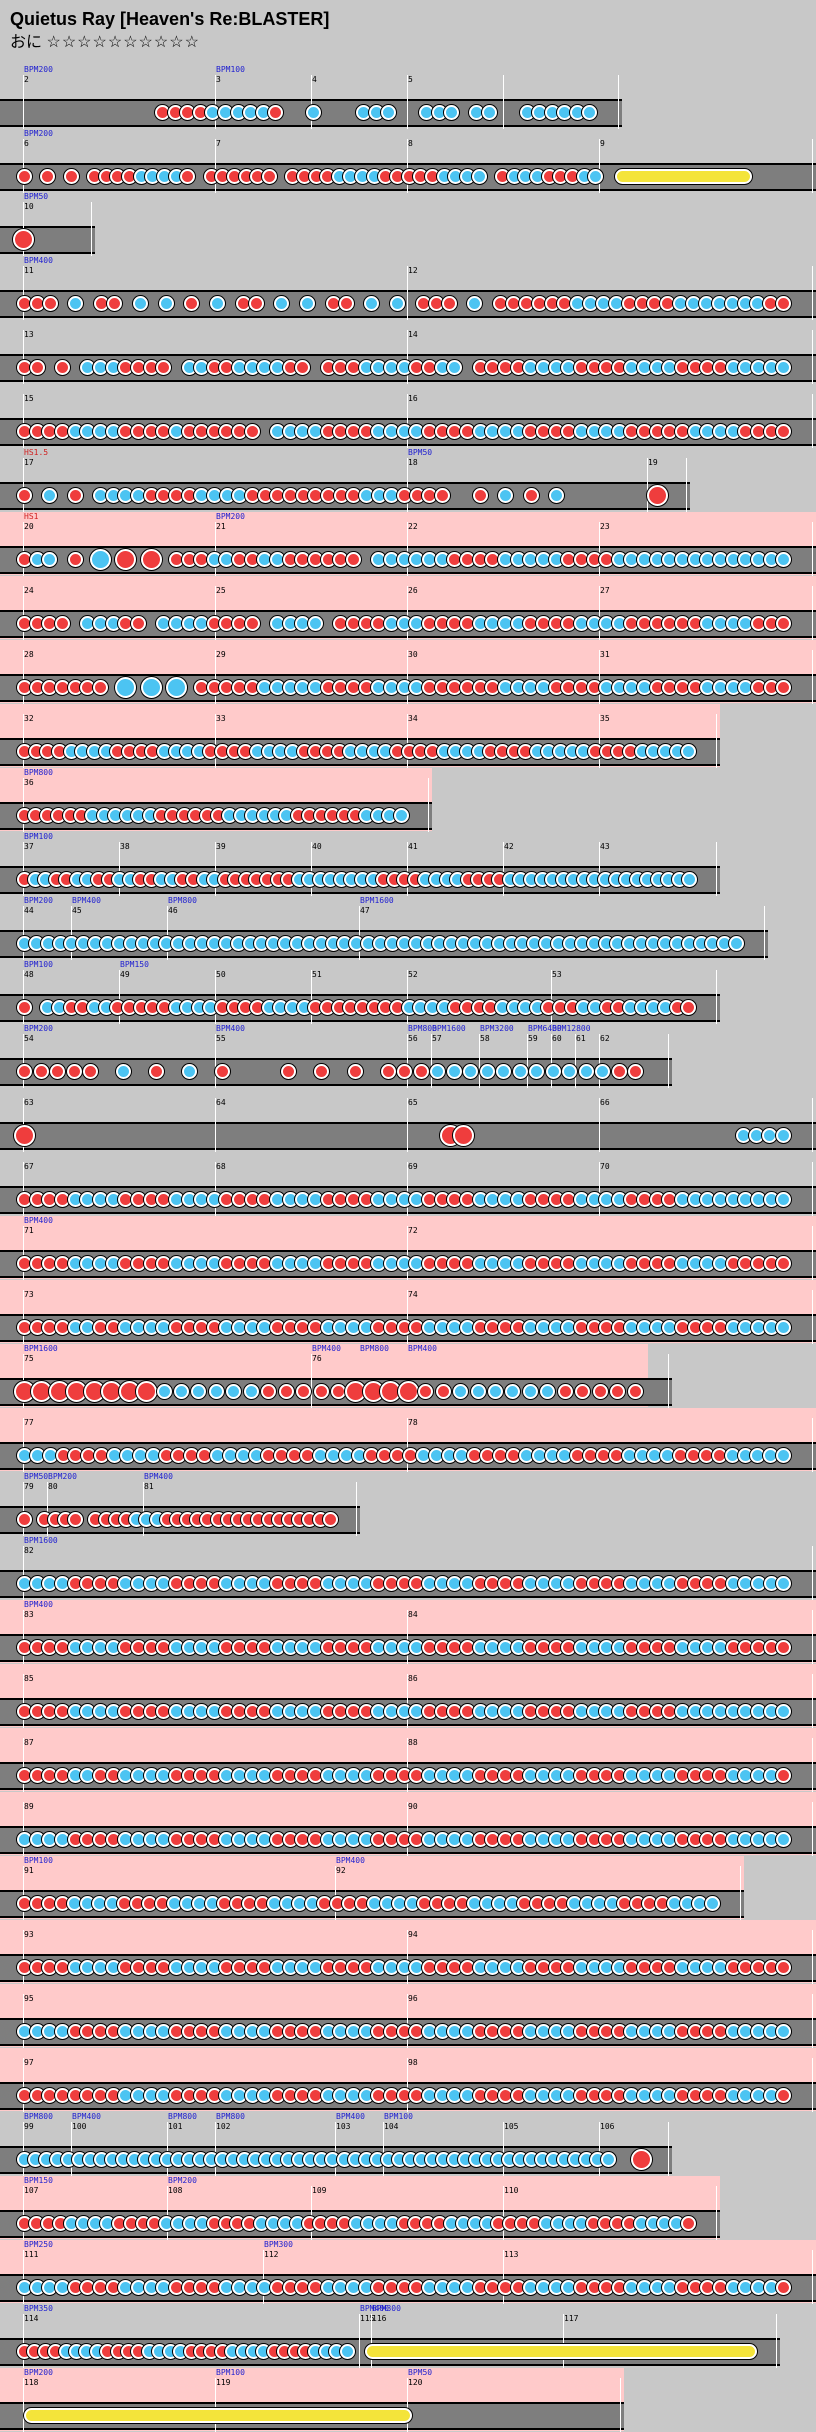 The image size is (816, 2432). I want to click on bar-number: 49, so click(125, 974).